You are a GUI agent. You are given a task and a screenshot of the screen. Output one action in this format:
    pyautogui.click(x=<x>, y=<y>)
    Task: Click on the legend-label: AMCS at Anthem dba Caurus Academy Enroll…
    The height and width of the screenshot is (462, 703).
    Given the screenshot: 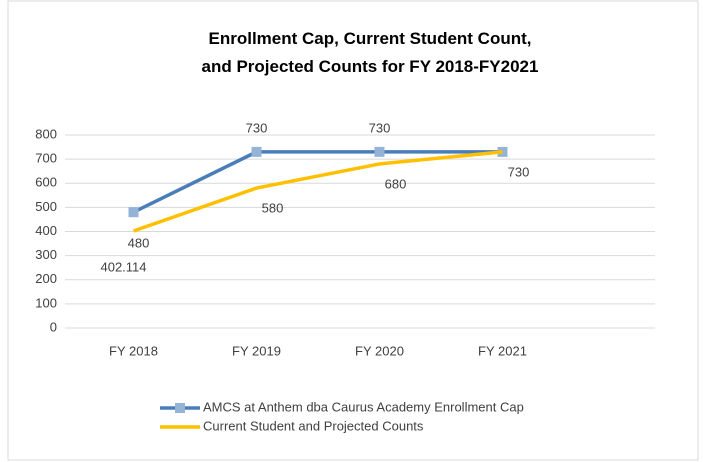 What is the action you would take?
    pyautogui.click(x=363, y=406)
    